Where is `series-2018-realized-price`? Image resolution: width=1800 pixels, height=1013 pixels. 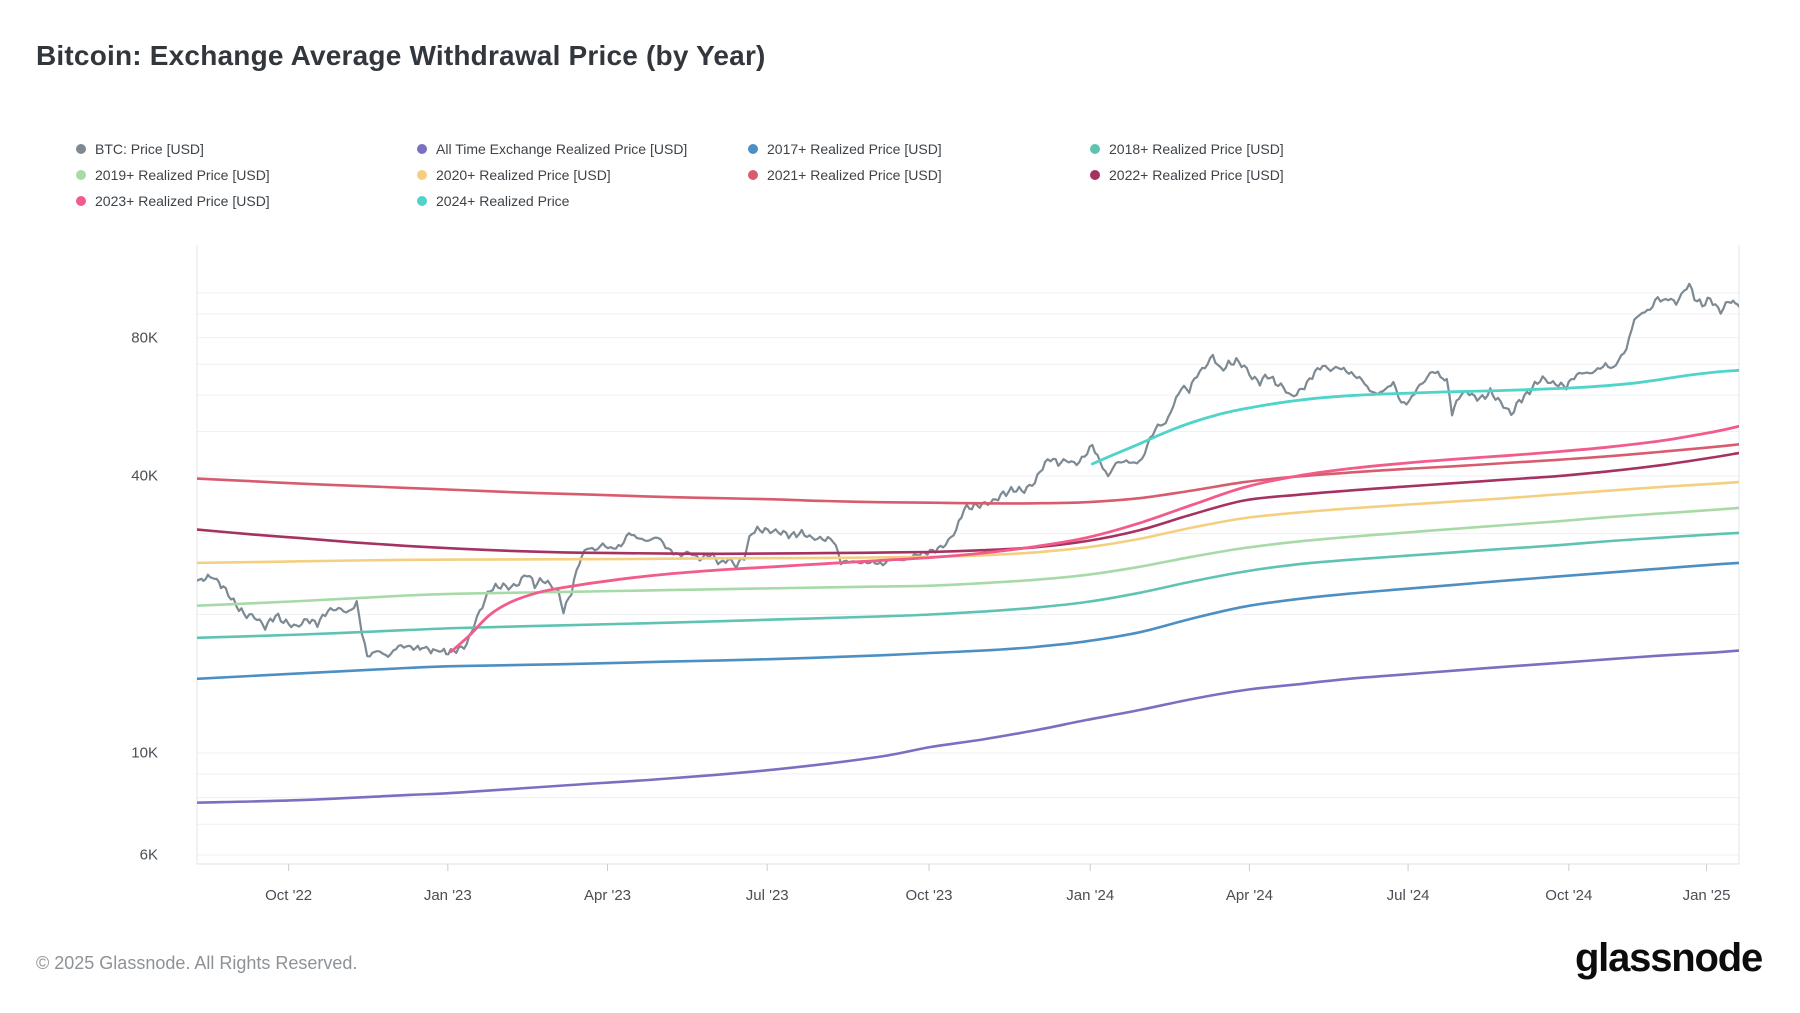 series-2018-realized-price is located at coordinates (968, 585).